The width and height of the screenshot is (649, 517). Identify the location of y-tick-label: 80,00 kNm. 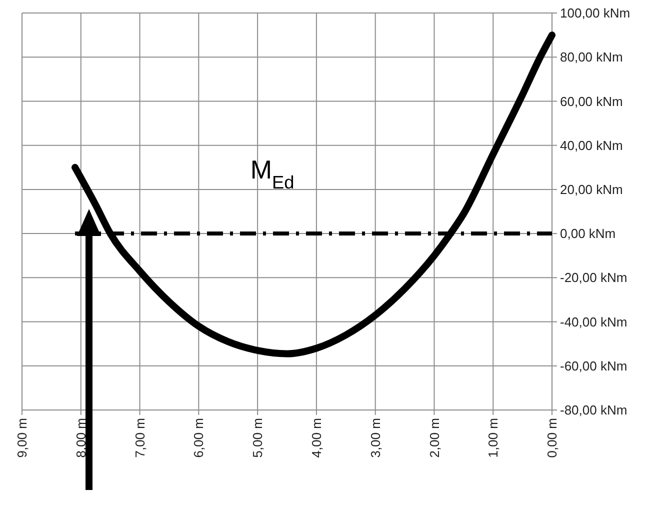
(591, 57).